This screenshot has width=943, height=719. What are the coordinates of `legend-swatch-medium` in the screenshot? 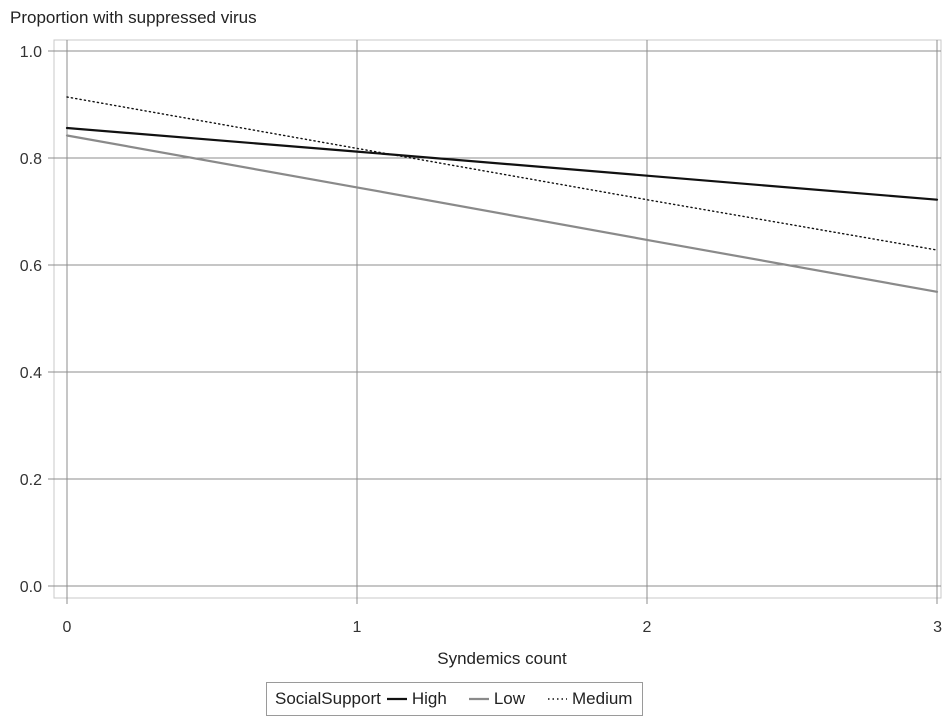 It's located at (557, 699).